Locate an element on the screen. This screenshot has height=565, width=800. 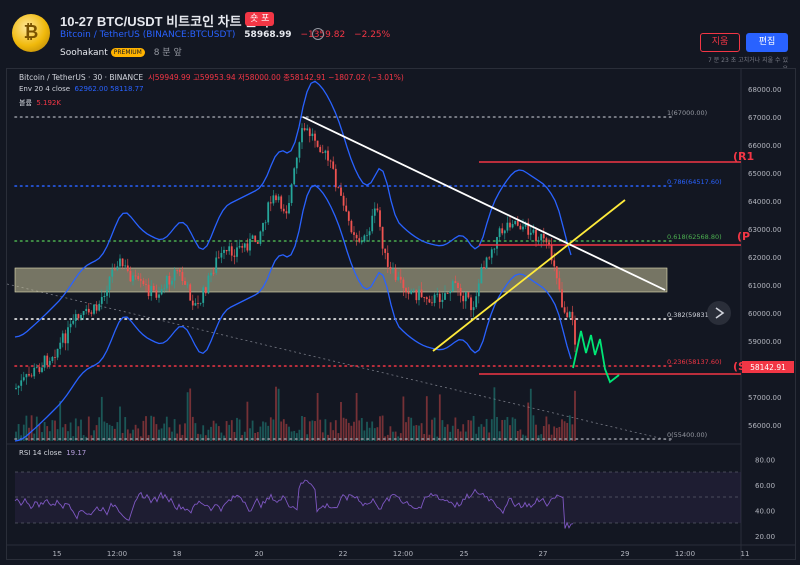
rsi-tick-label: 60.00 is located at coordinates (765, 486).